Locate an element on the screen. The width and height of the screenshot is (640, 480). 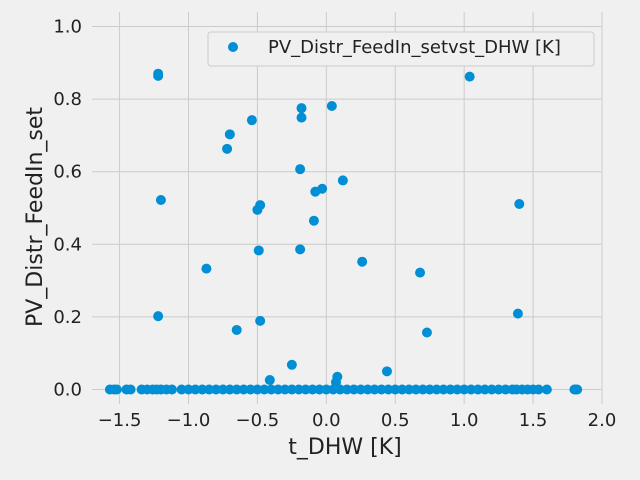
x-tick-label: −1.5 is located at coordinates (120, 420).